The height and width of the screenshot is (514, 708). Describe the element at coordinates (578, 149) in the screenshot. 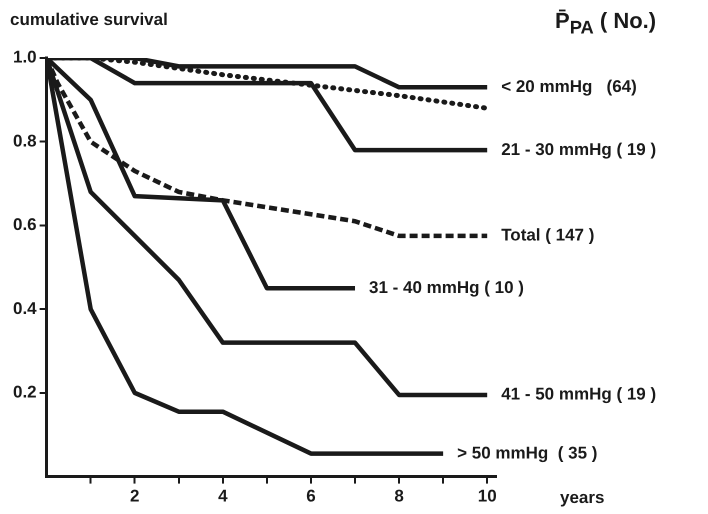

I see `series-label: 21 - 30 mmHg ( 19 )` at that location.